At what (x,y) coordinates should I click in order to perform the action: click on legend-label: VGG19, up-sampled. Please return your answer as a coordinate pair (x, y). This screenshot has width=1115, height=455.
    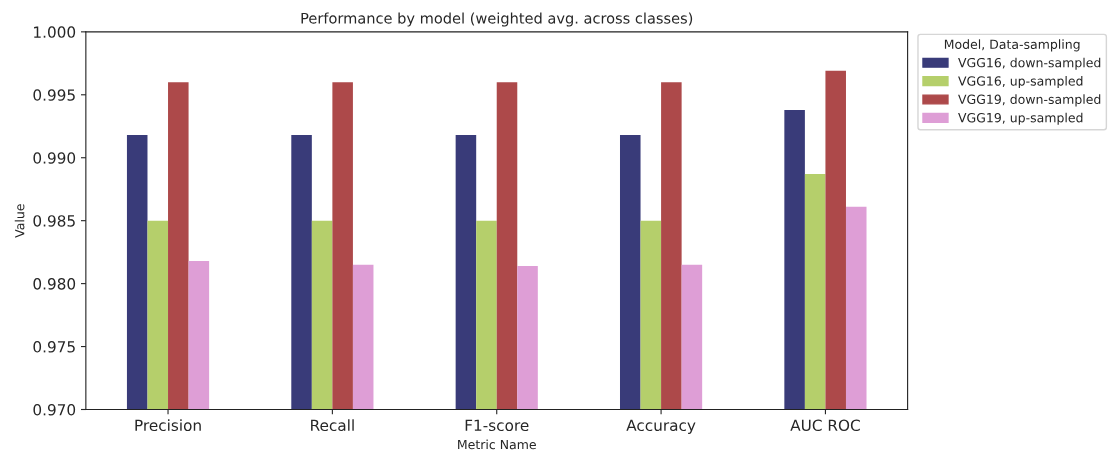
    Looking at the image, I should click on (1020, 118).